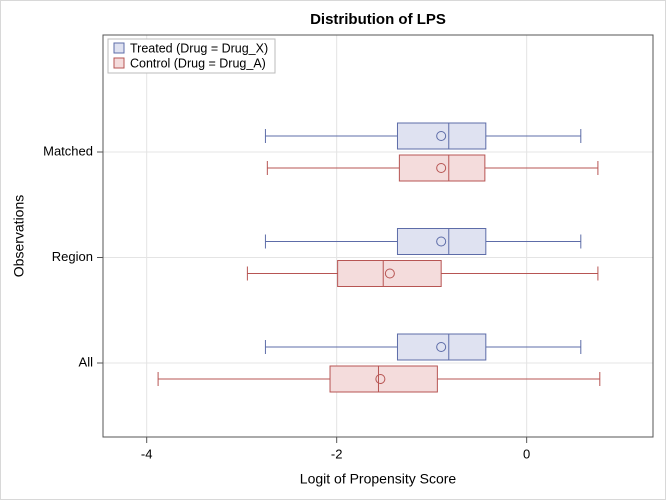  I want to click on y-tick-label: Matched, so click(68, 150).